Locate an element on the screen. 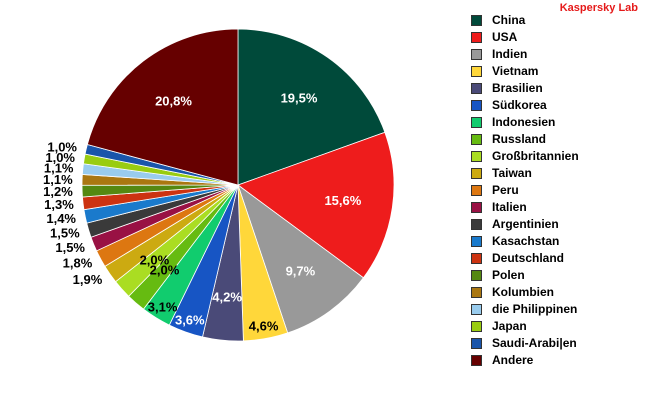 The image size is (650, 400). legend-label: Saudi-Arabi|en is located at coordinates (534, 343).